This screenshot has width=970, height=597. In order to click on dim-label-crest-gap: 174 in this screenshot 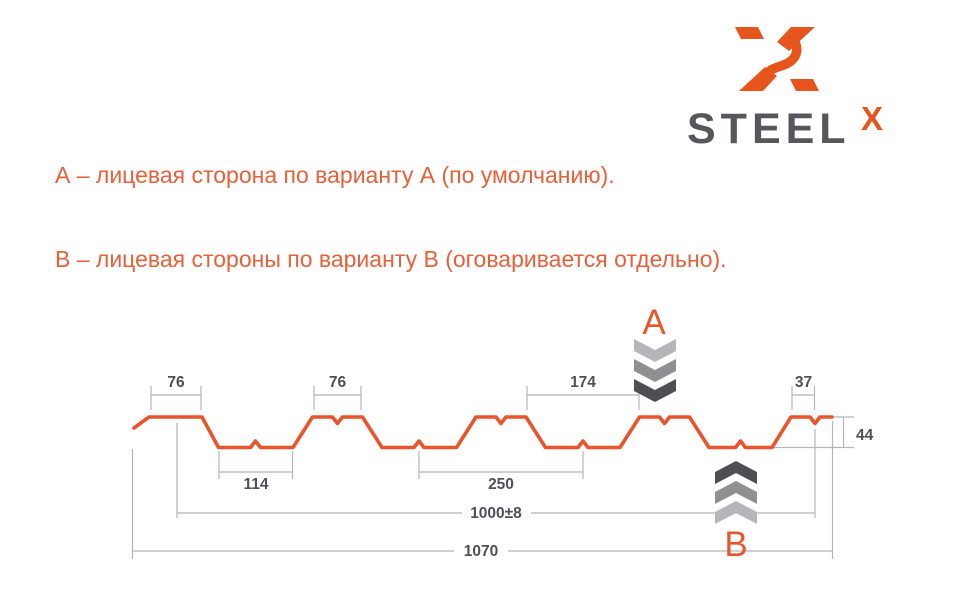, I will do `click(583, 382)`.